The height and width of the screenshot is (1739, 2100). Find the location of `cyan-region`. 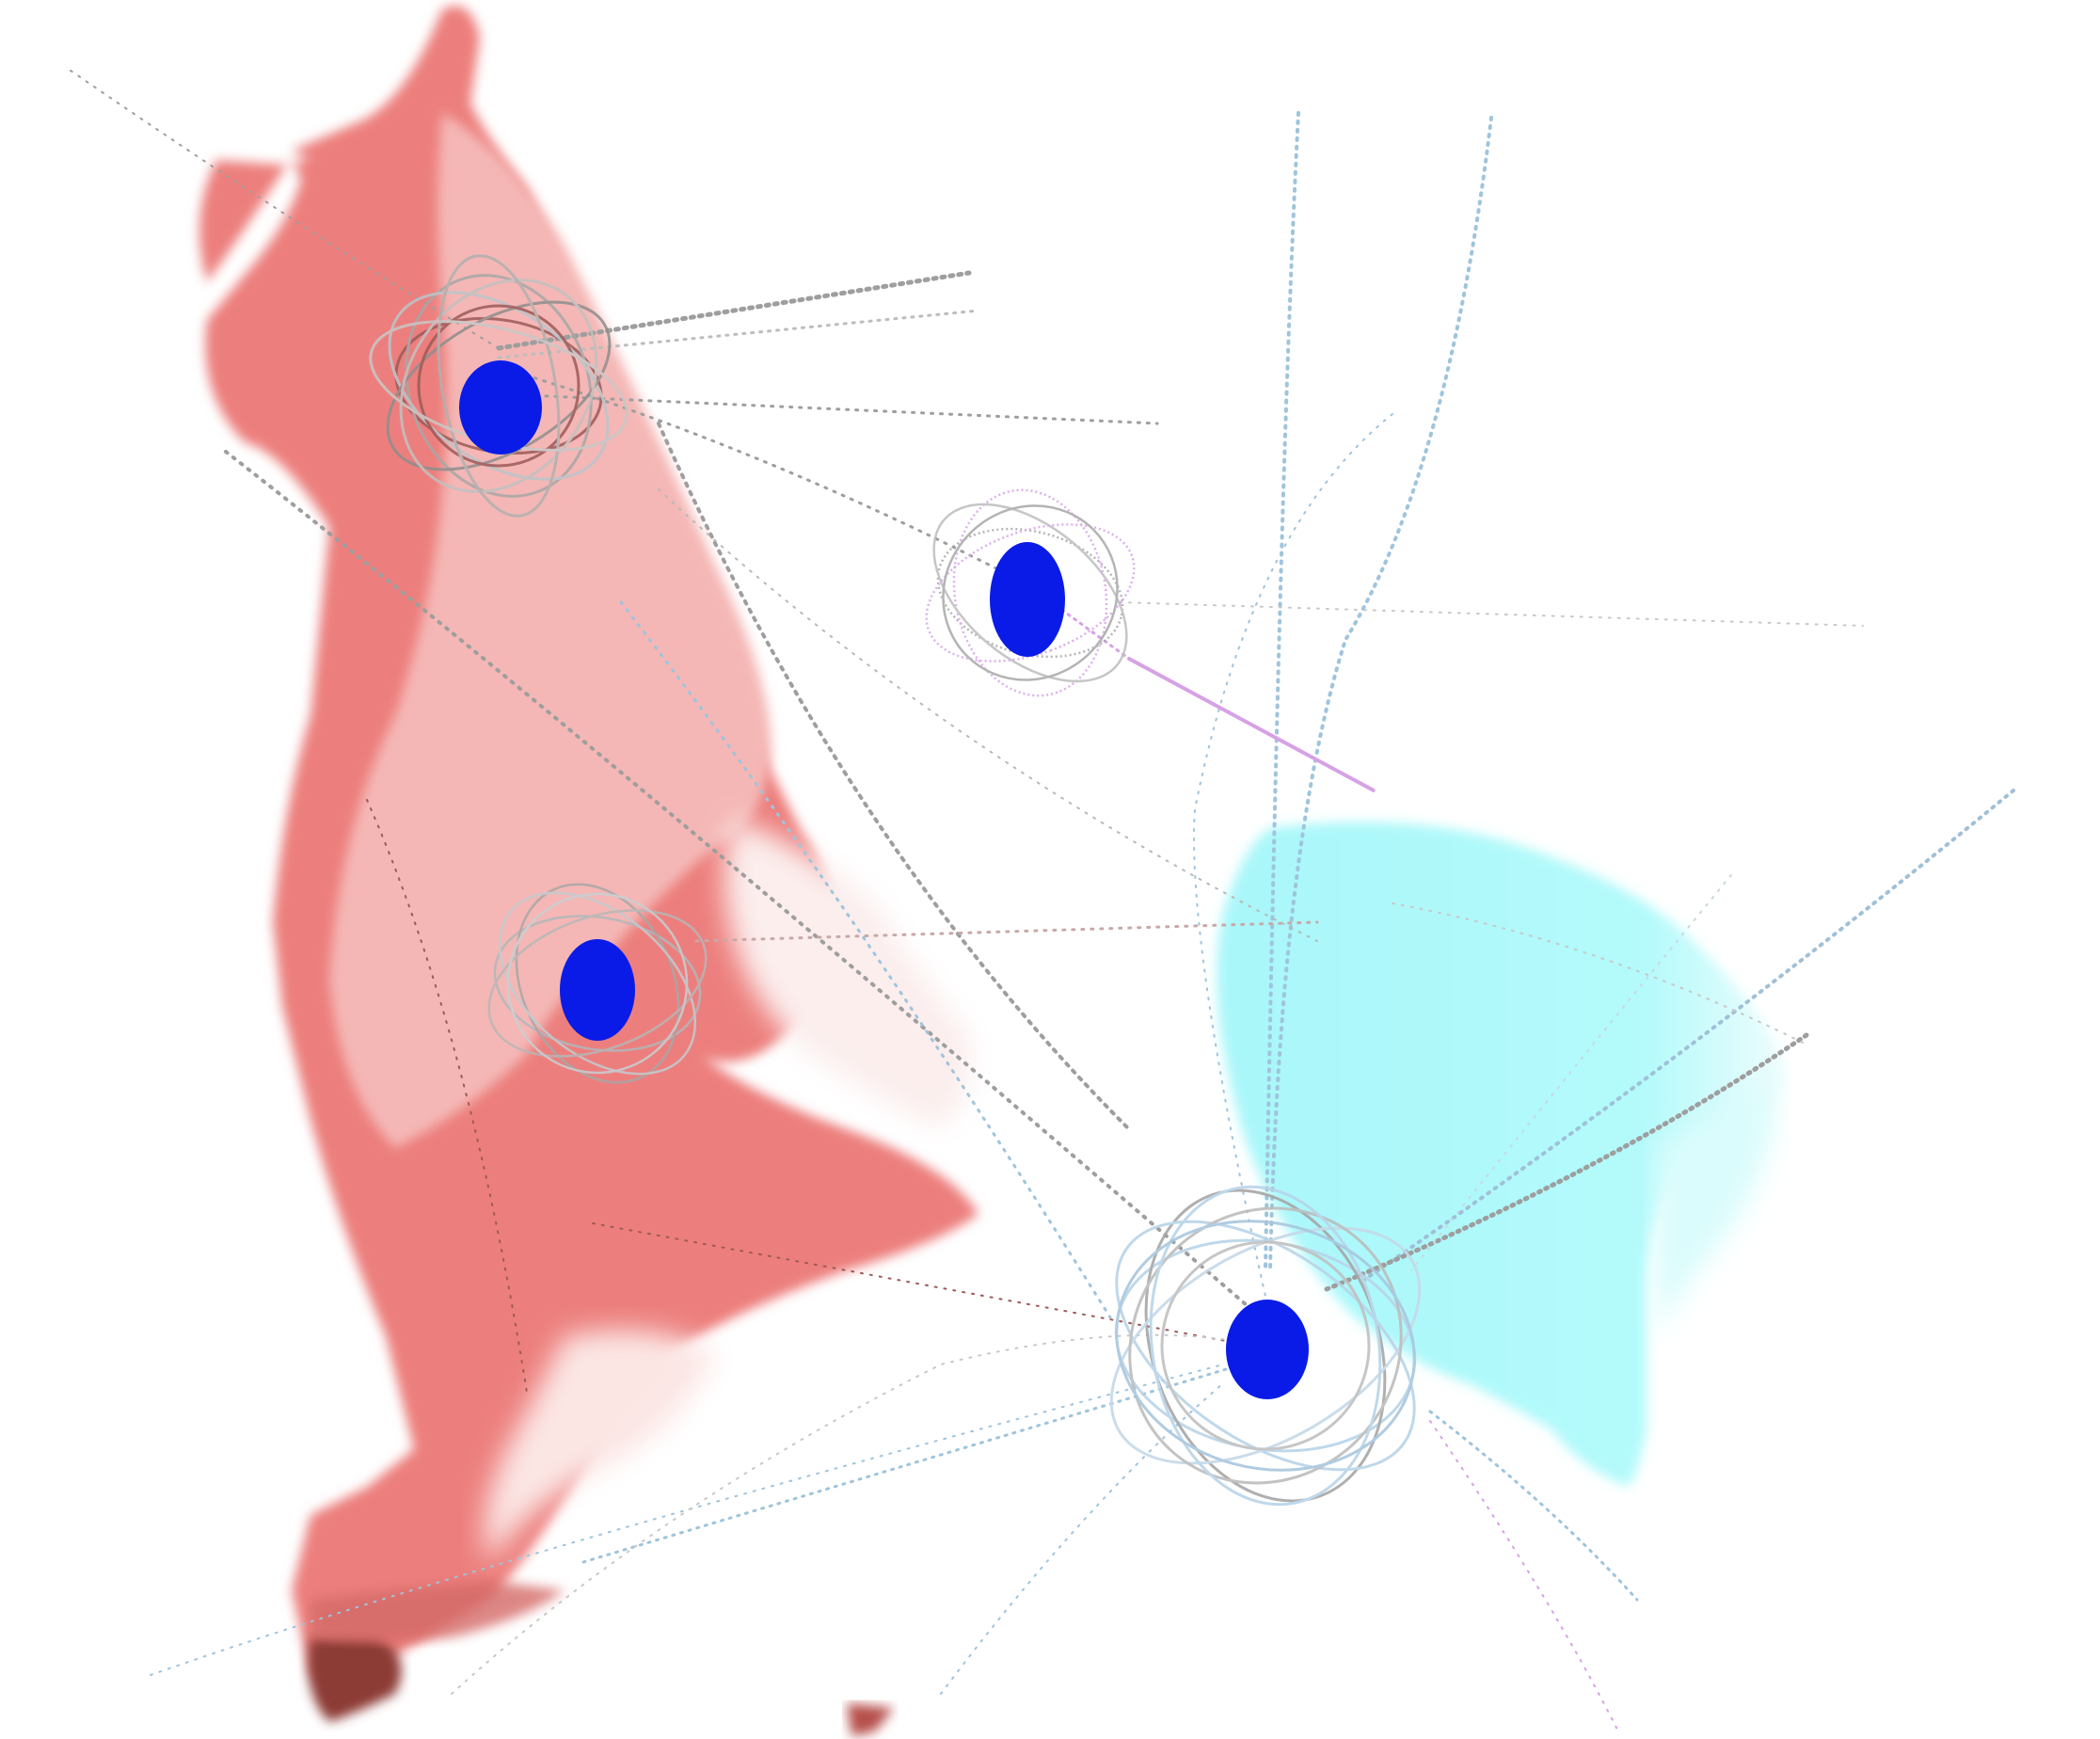

cyan-region is located at coordinates (1503, 1154).